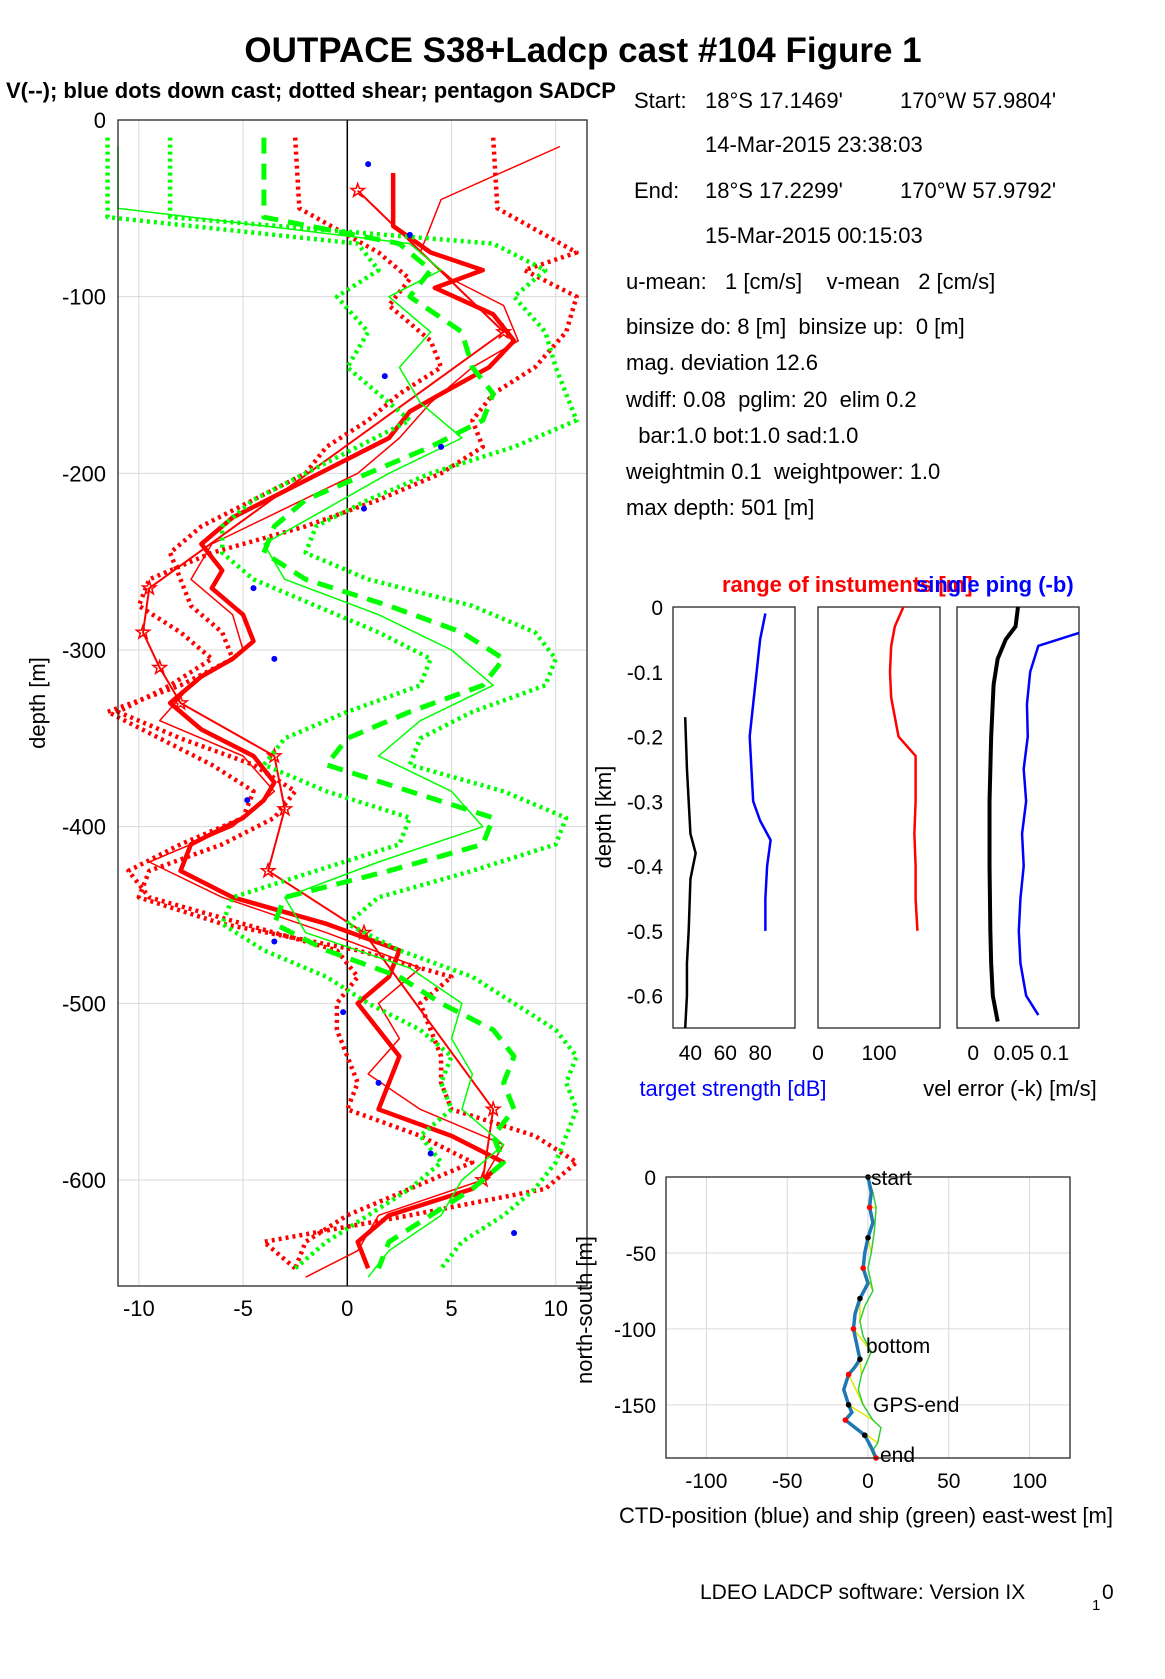  I want to click on panel-y-tick-label: -0.2, so click(645, 738).